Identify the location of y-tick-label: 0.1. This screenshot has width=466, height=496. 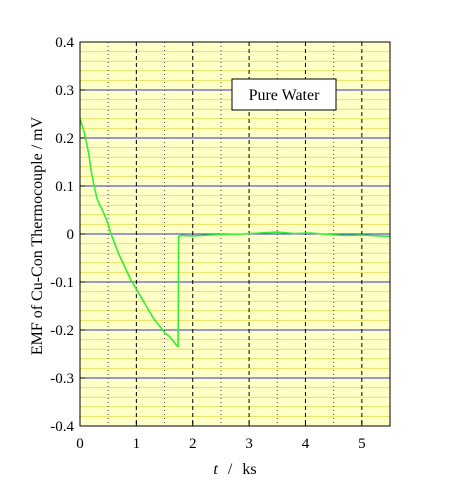
(64, 187).